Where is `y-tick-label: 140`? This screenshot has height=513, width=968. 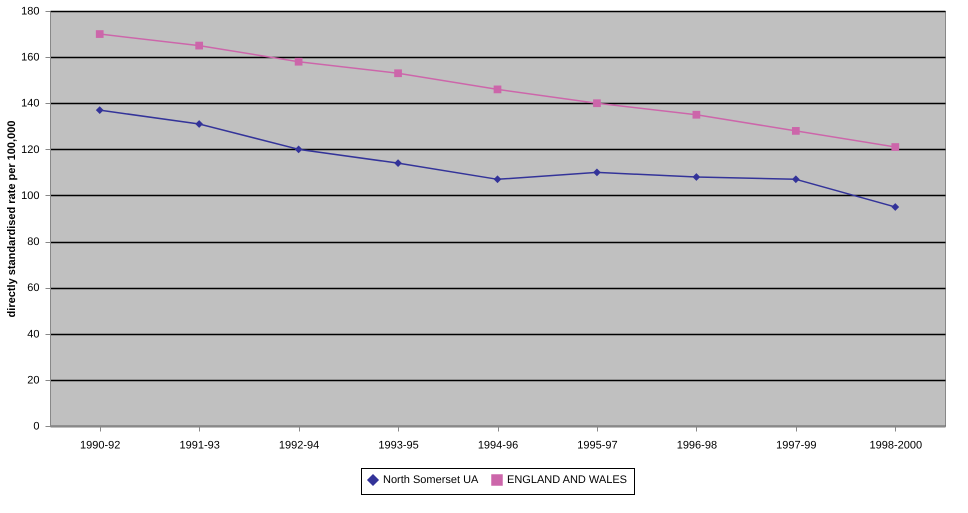 y-tick-label: 140 is located at coordinates (30, 104).